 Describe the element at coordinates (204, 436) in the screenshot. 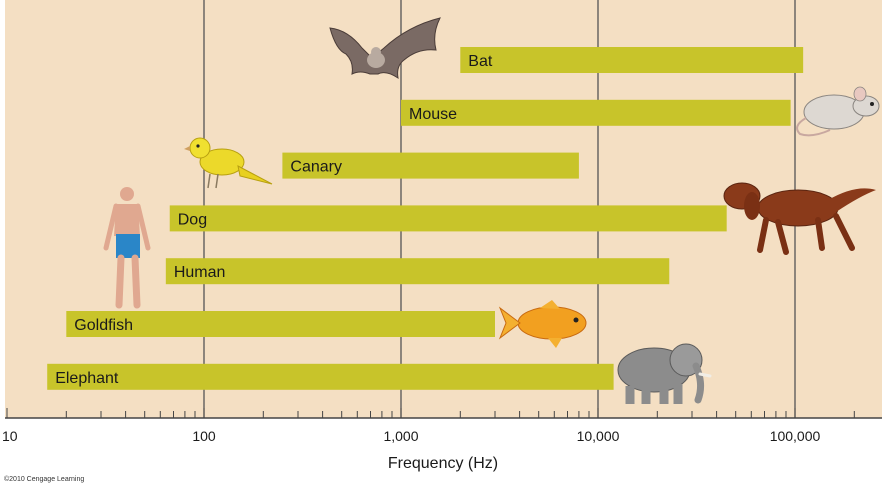

I see `x-tick-label: 100` at that location.